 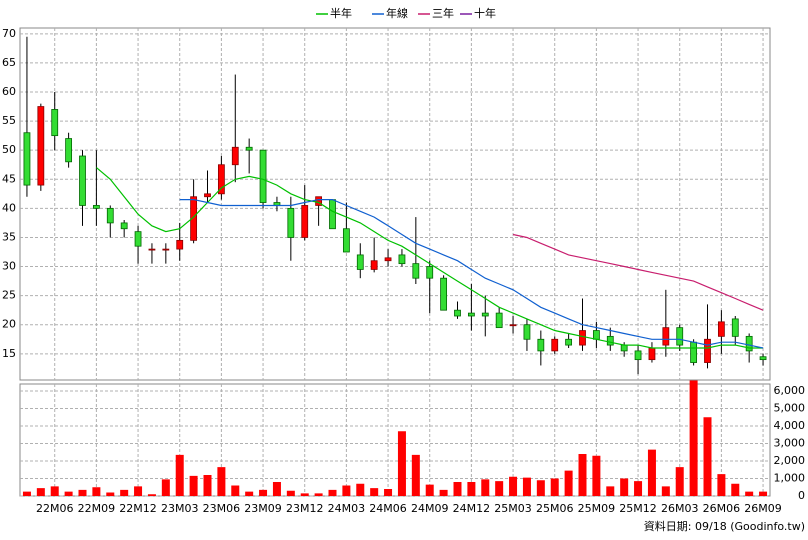 What do you see at coordinates (9, 207) in the screenshot?
I see `y-tick-label: 40` at bounding box center [9, 207].